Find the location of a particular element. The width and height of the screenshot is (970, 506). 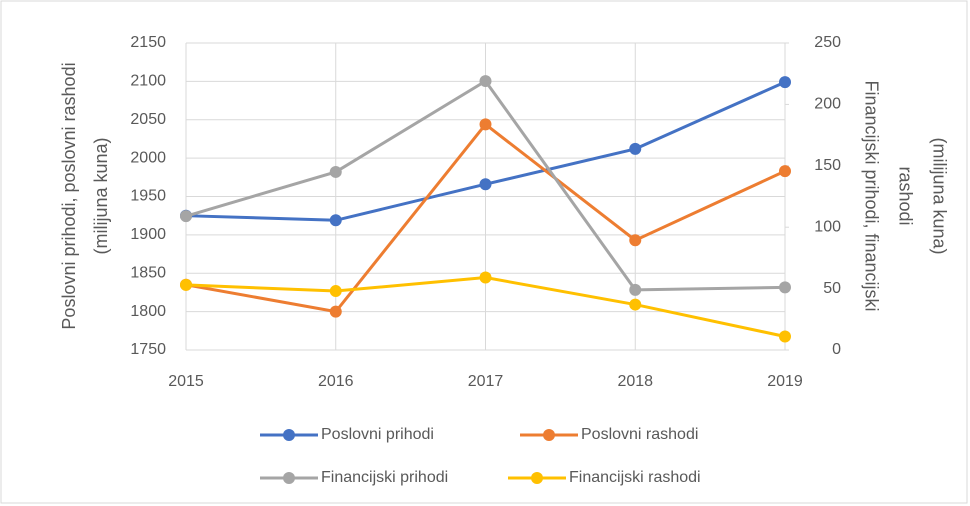

legend-label: Financijski rashodi is located at coordinates (635, 477).